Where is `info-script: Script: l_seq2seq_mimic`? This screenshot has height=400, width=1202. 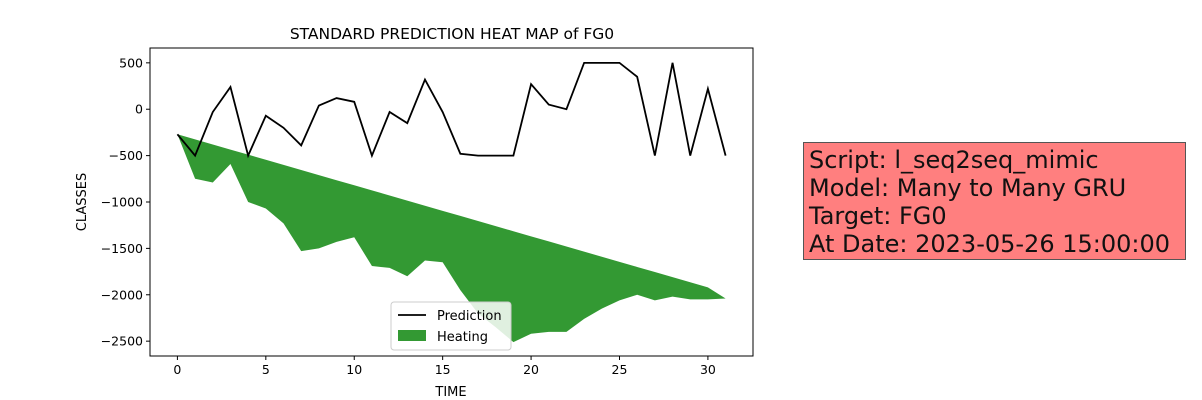 info-script: Script: l_seq2seq_mimic is located at coordinates (954, 160).